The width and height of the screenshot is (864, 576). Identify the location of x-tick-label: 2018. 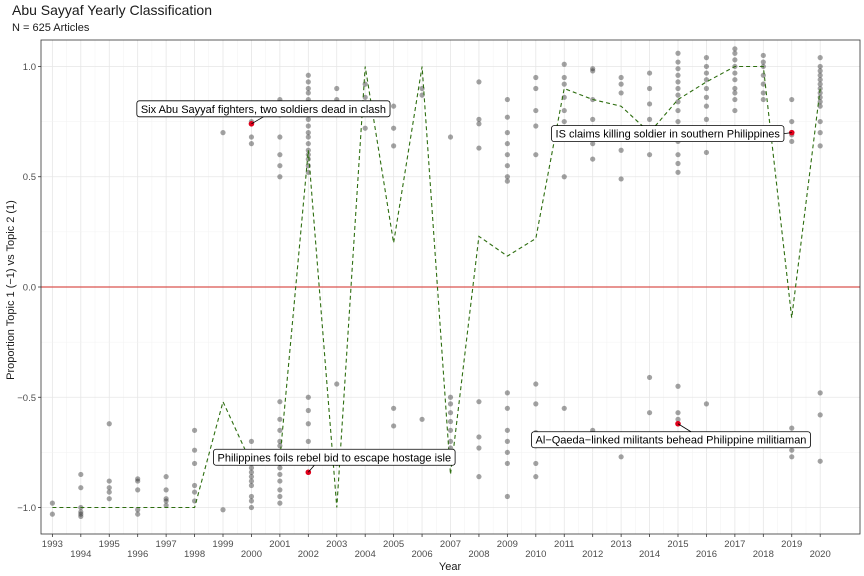
(763, 554).